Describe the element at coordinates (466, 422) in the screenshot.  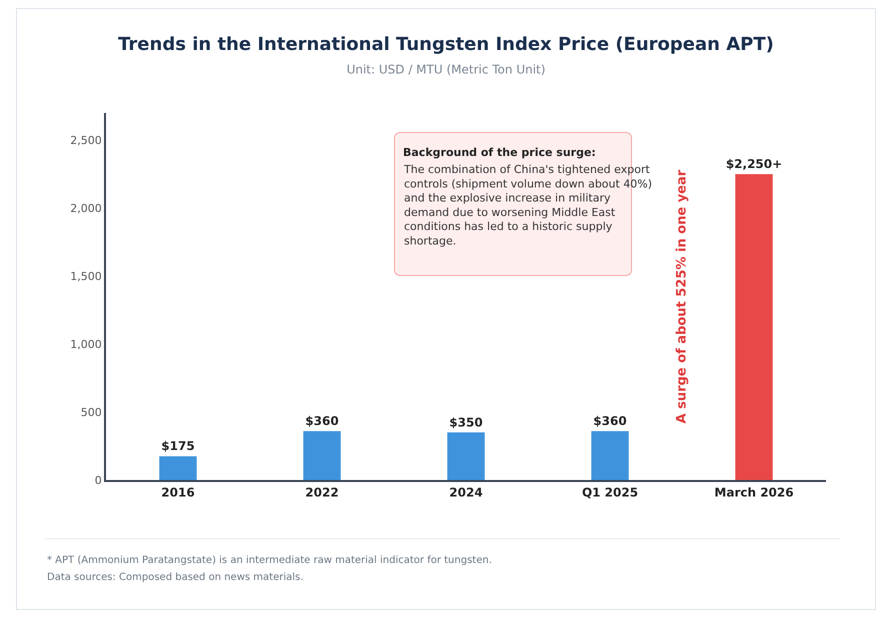
I see `data-label: $350` at that location.